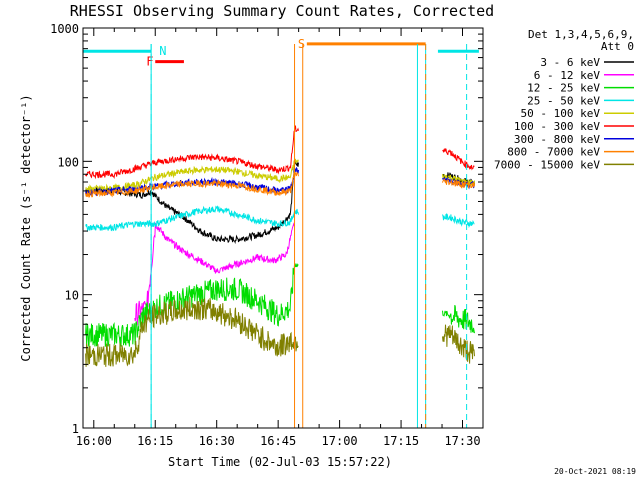  I want to click on y-tick-label: 1000, so click(64, 29).